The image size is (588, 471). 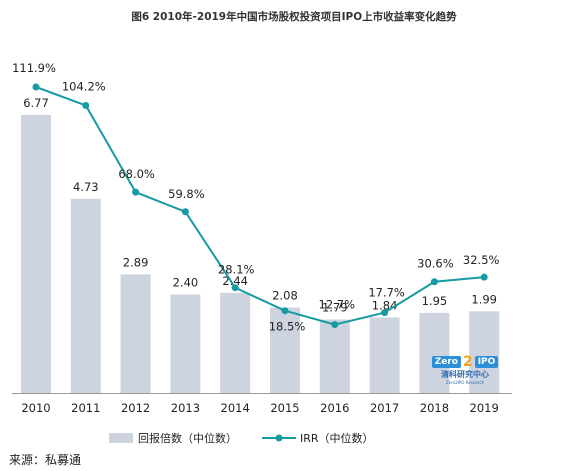 What do you see at coordinates (135, 408) in the screenshot?
I see `tick-2012: 2012` at bounding box center [135, 408].